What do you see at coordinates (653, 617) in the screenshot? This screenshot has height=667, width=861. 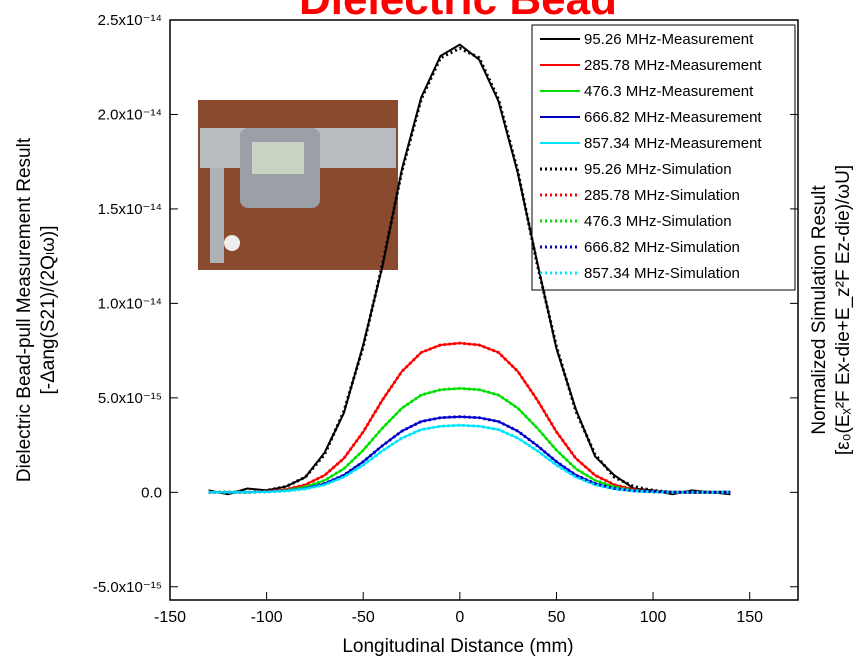 I see `x-tick-label: 100` at bounding box center [653, 617].